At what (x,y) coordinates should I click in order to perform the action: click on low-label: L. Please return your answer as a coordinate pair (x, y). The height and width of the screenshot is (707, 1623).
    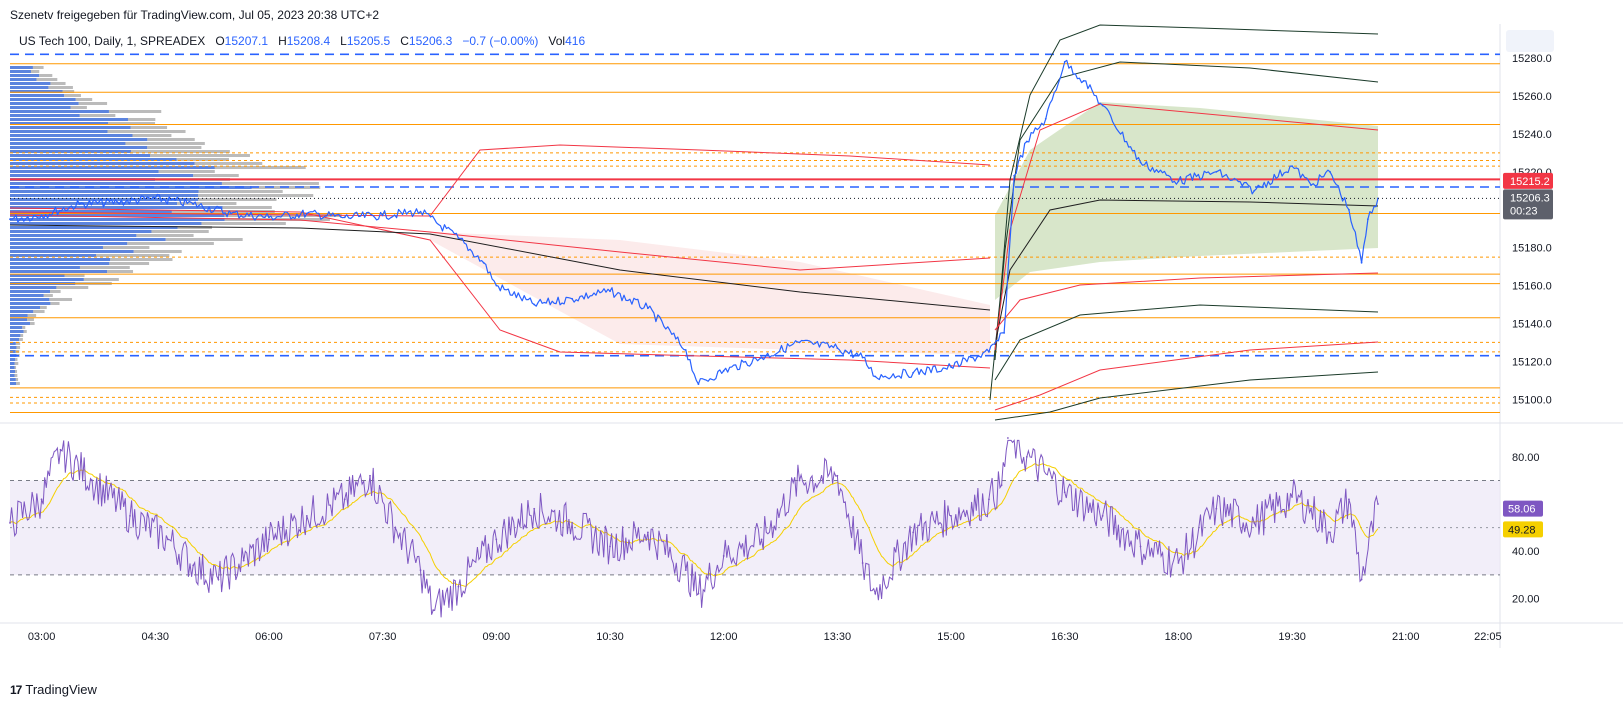
    Looking at the image, I should click on (343, 41).